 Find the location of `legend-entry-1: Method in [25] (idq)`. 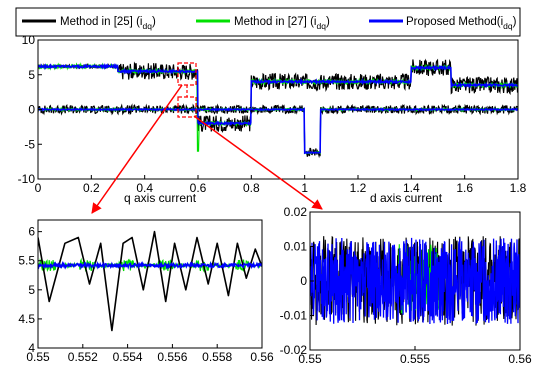

legend-entry-1: Method in [25] (idq) is located at coordinates (108, 23).